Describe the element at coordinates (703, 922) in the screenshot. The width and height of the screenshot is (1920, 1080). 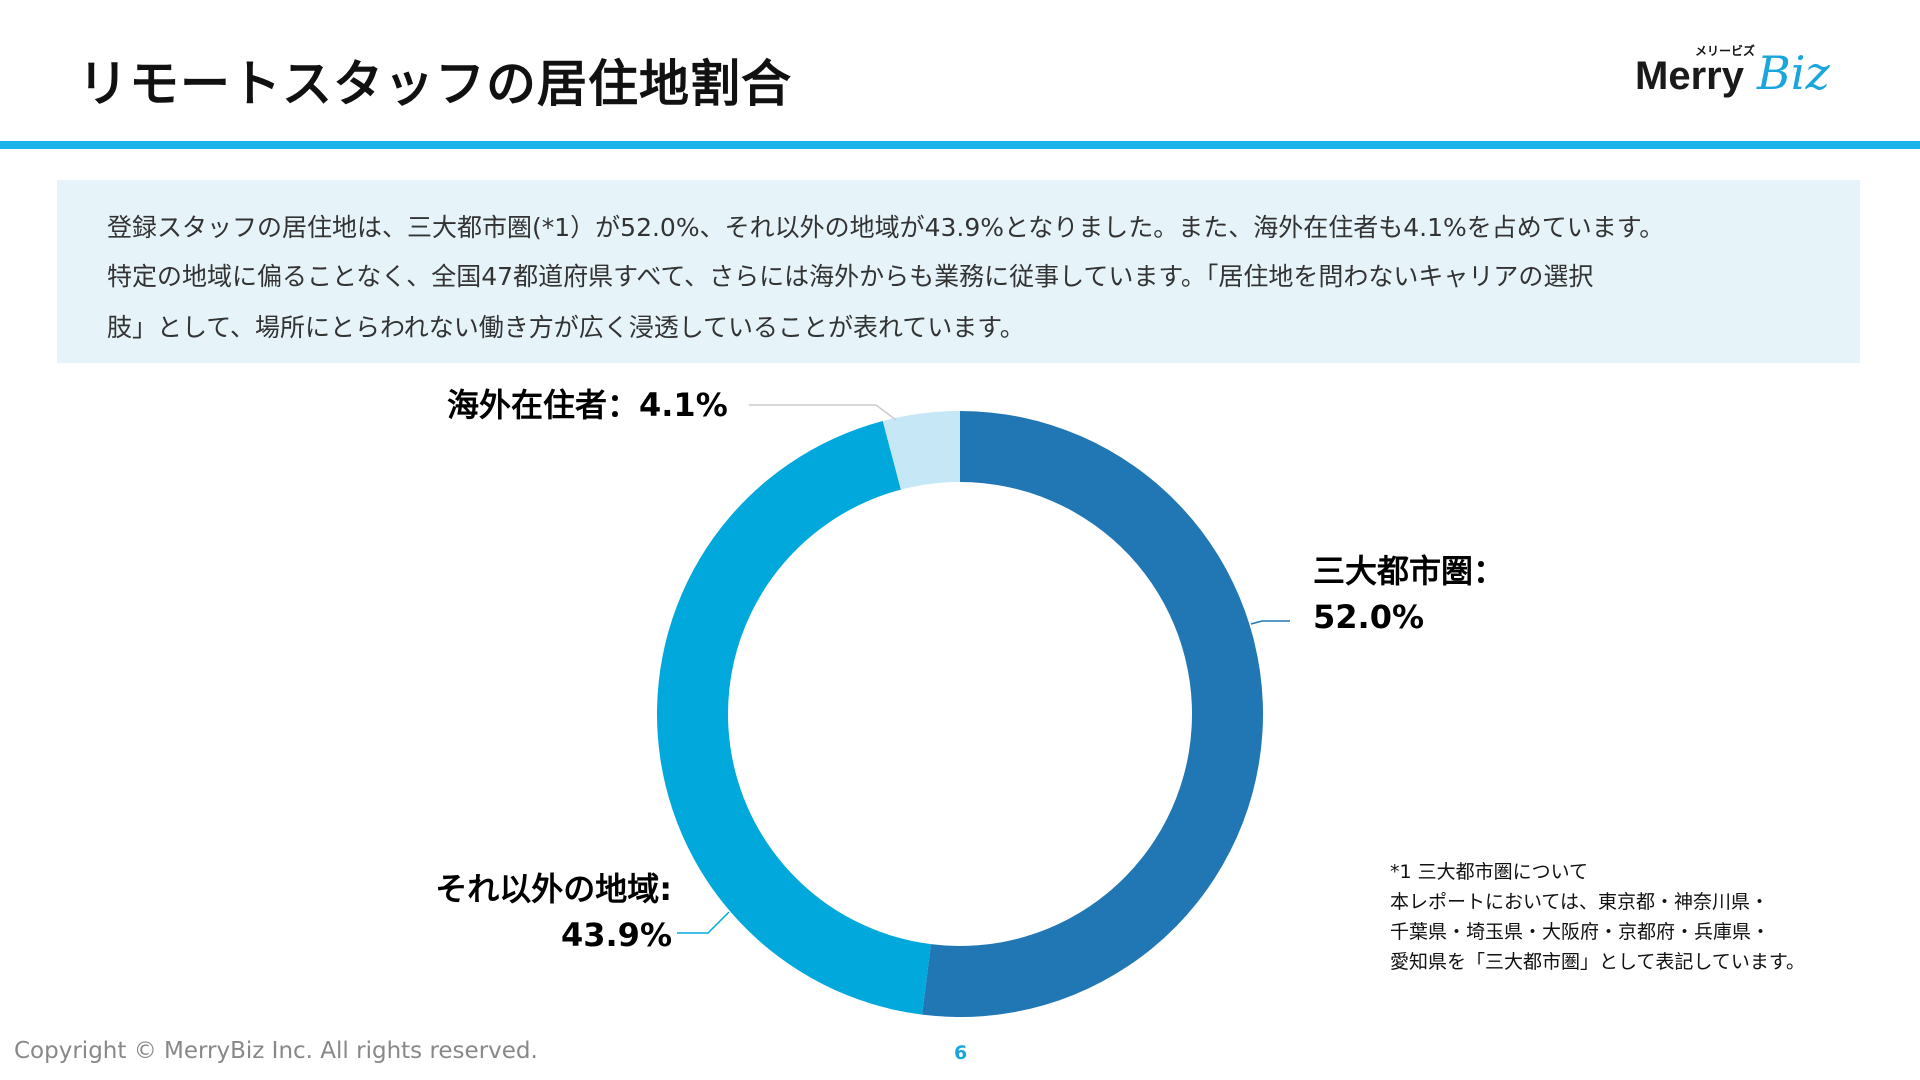
I see `leader-line-other` at that location.